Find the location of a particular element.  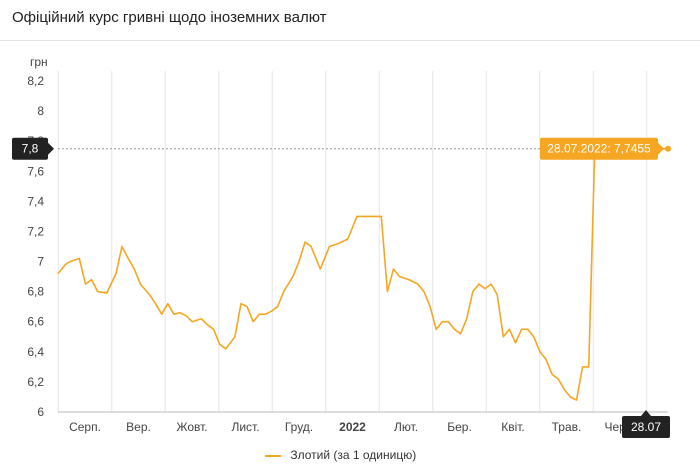

y-tick-label: 7,2 is located at coordinates (35, 231).